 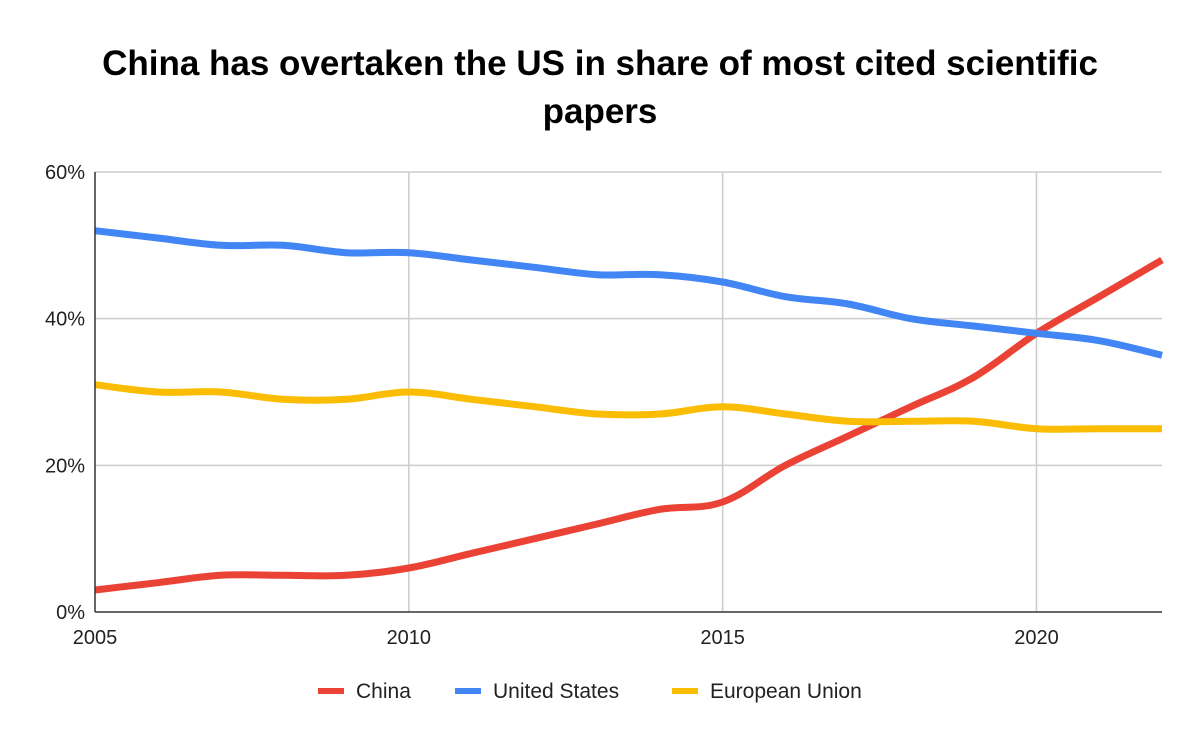 I want to click on series-line-european-union, so click(x=628, y=407).